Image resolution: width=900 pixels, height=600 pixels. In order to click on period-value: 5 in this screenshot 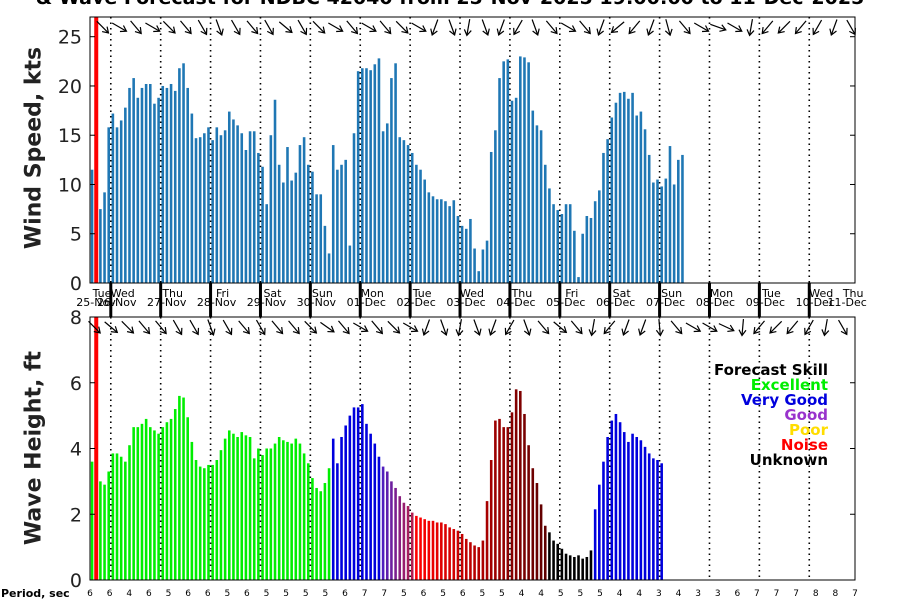, I will do `click(600, 594)`.